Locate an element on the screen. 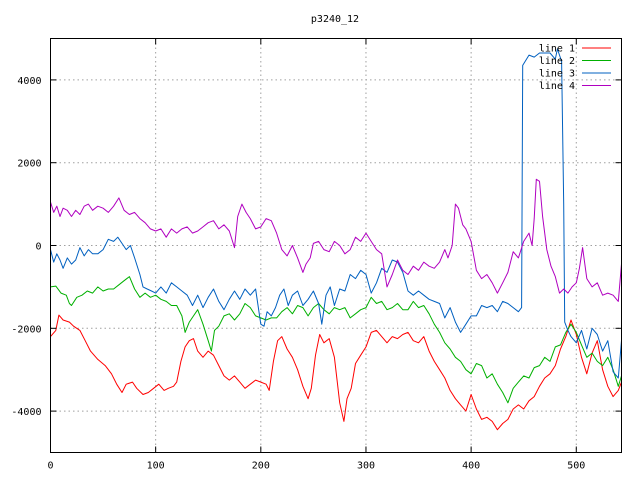 The width and height of the screenshot is (640, 480). chart-title: p3240_12 is located at coordinates (335, 19).